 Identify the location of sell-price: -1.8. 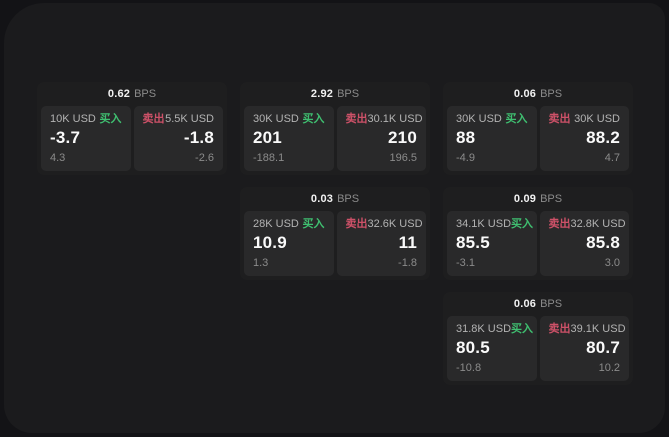
(198, 137).